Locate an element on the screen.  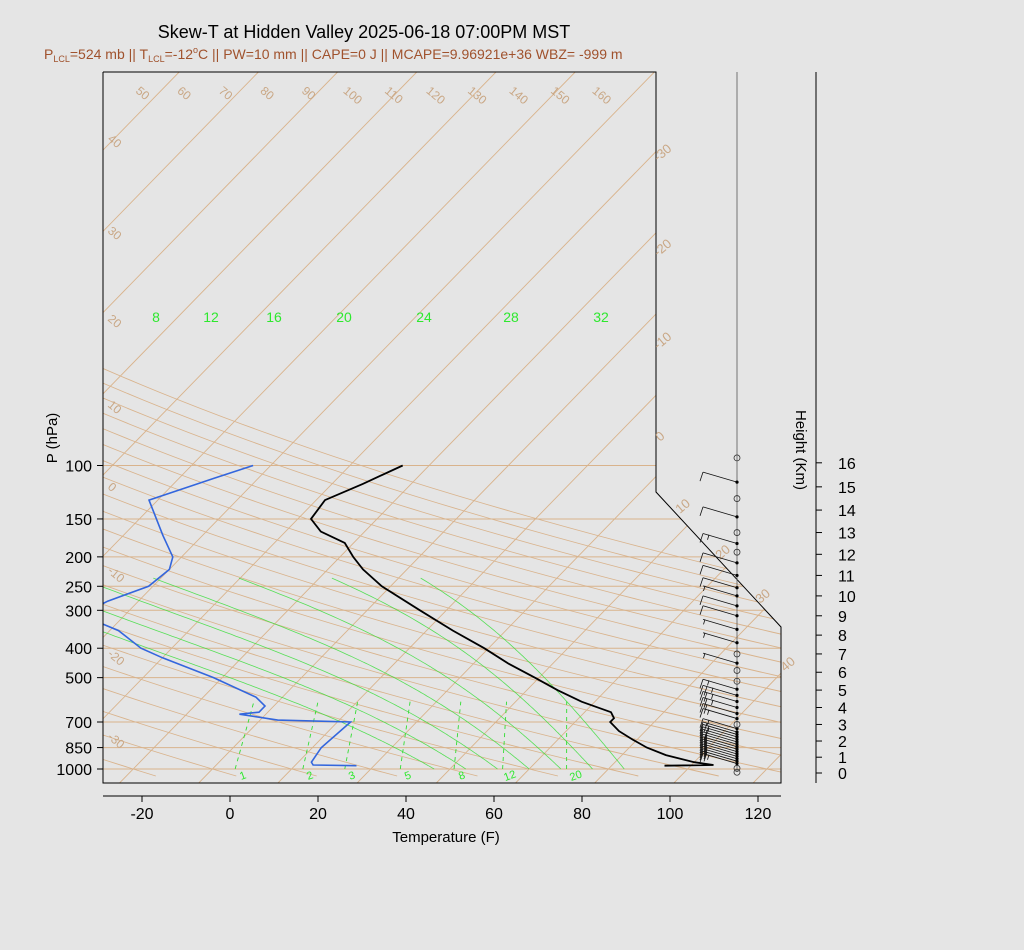
height-tick-label: 9 is located at coordinates (842, 617).